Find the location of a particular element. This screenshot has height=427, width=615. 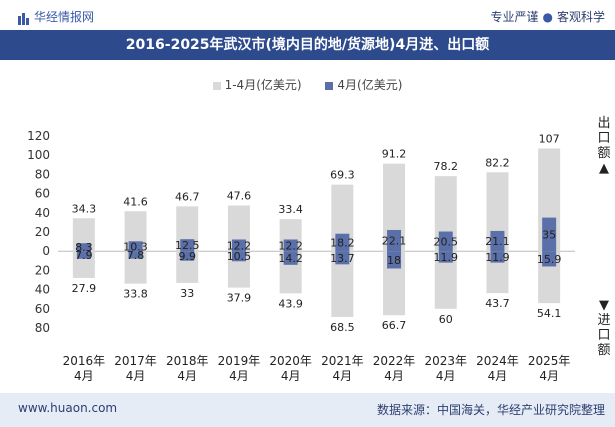

legend-item-month: 4月(亿美元) is located at coordinates (363, 85).